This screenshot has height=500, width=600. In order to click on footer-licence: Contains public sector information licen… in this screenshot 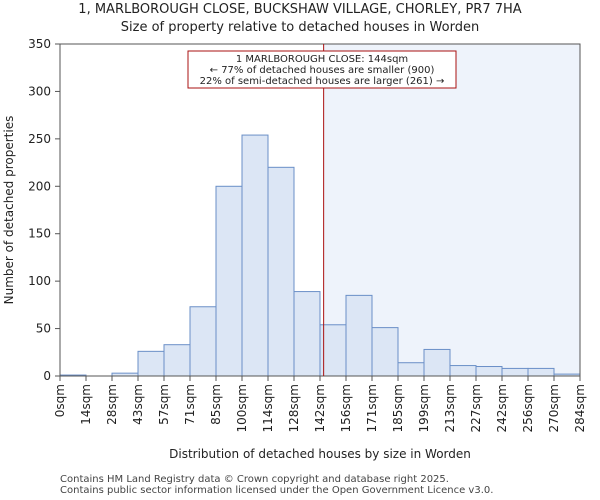, I will do `click(277, 490)`.